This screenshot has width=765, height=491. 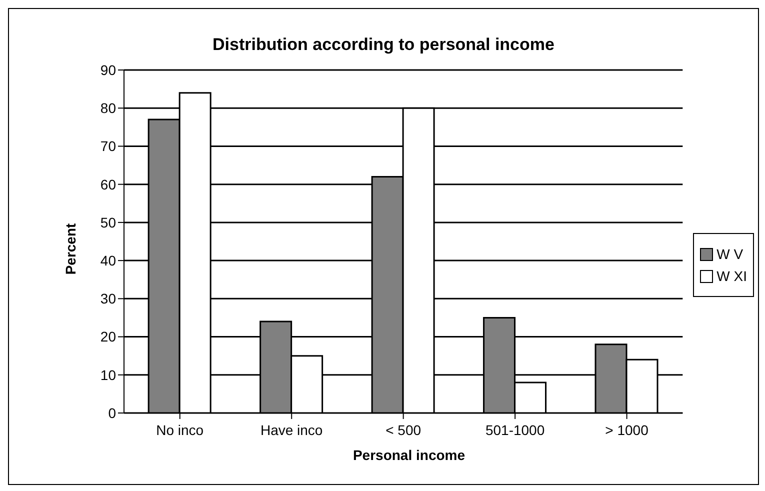 What do you see at coordinates (108, 298) in the screenshot?
I see `y-tick-label: 30` at bounding box center [108, 298].